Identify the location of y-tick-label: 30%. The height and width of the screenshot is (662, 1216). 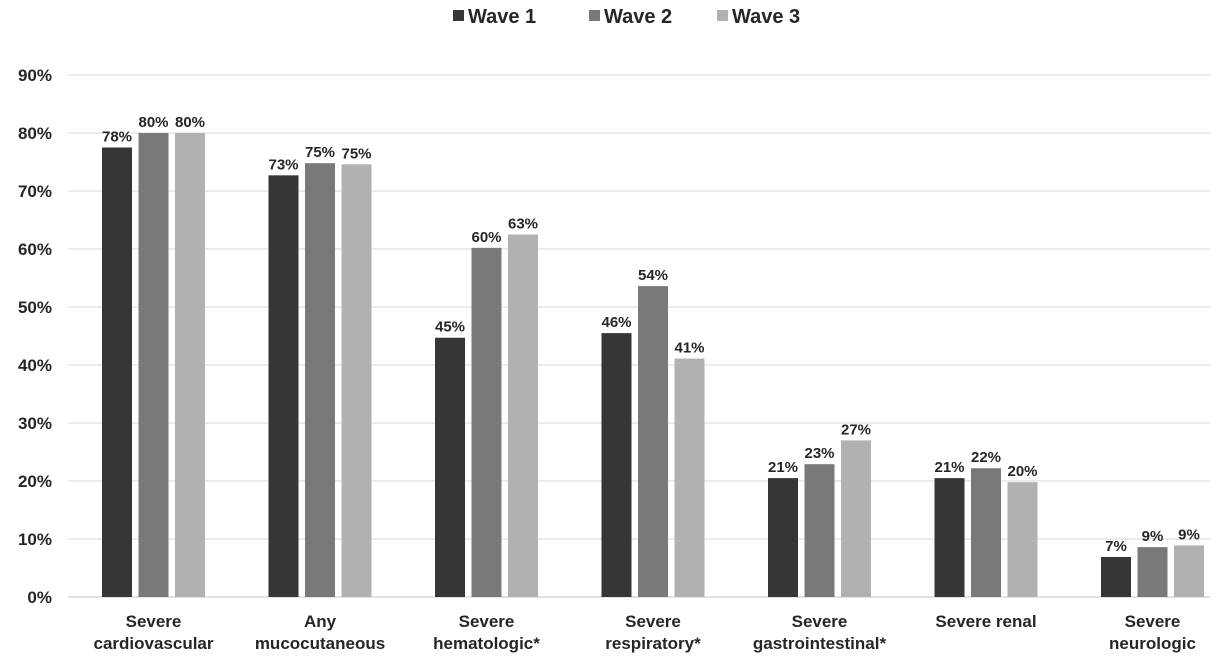
(35, 423).